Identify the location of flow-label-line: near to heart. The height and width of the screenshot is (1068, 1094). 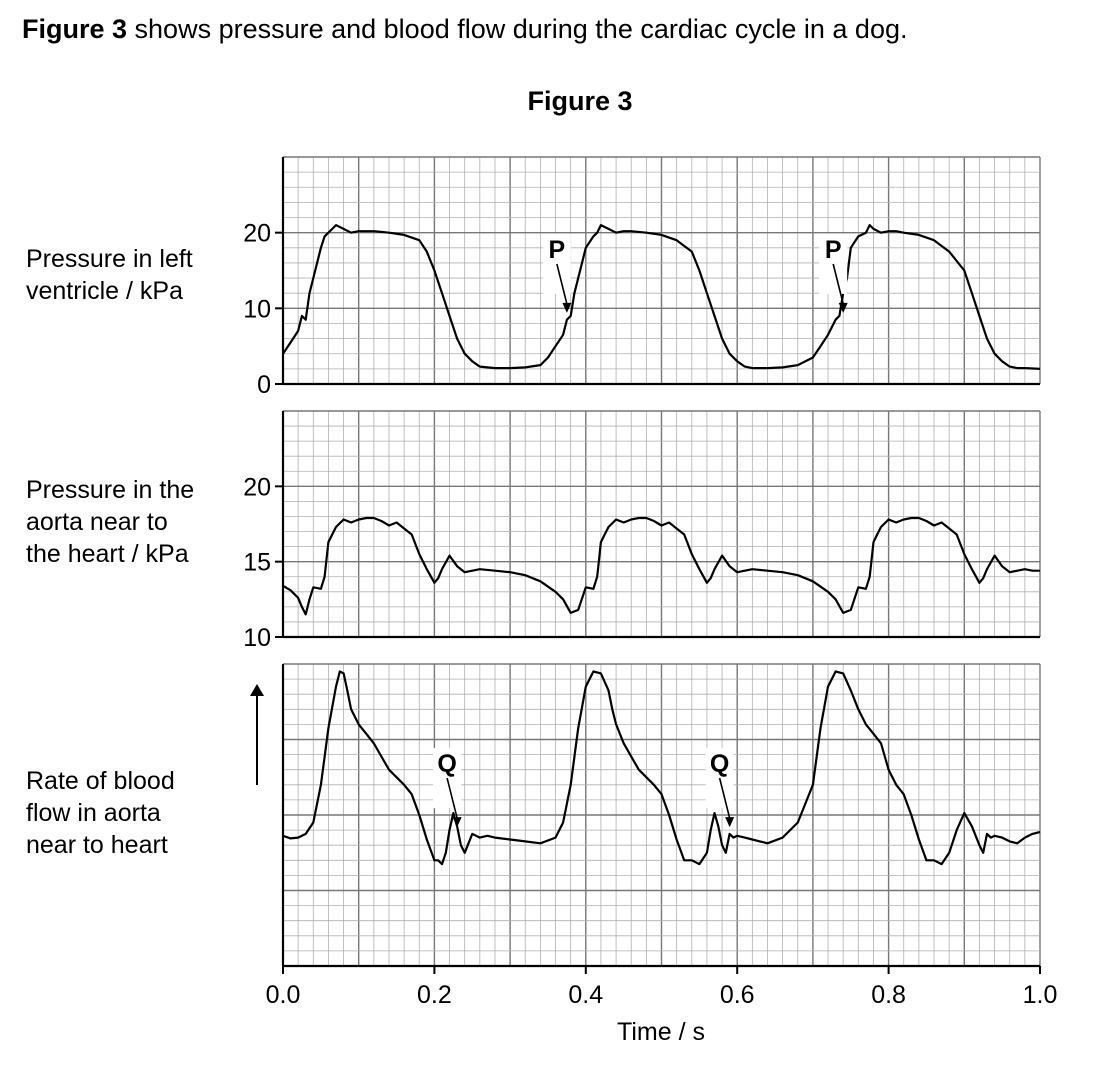
(97, 845).